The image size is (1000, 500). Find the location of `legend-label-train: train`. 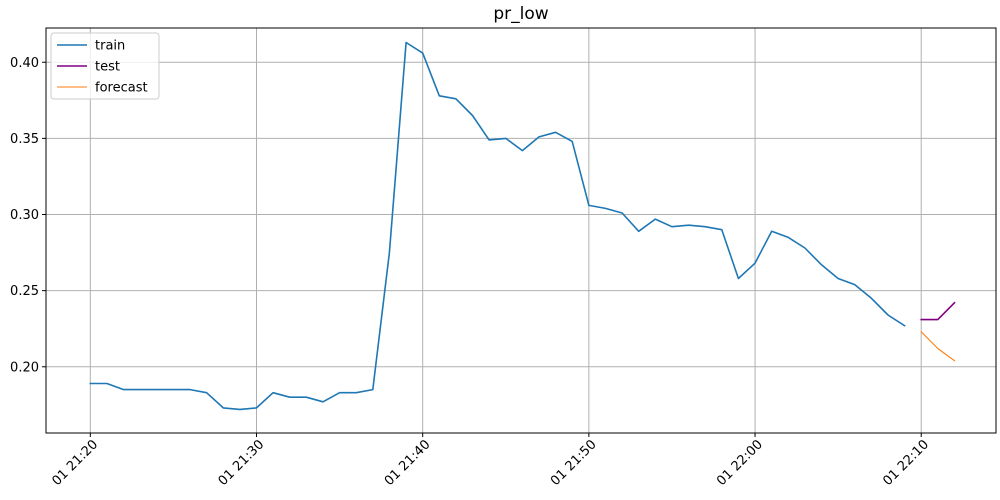

legend-label-train: train is located at coordinates (110, 46).